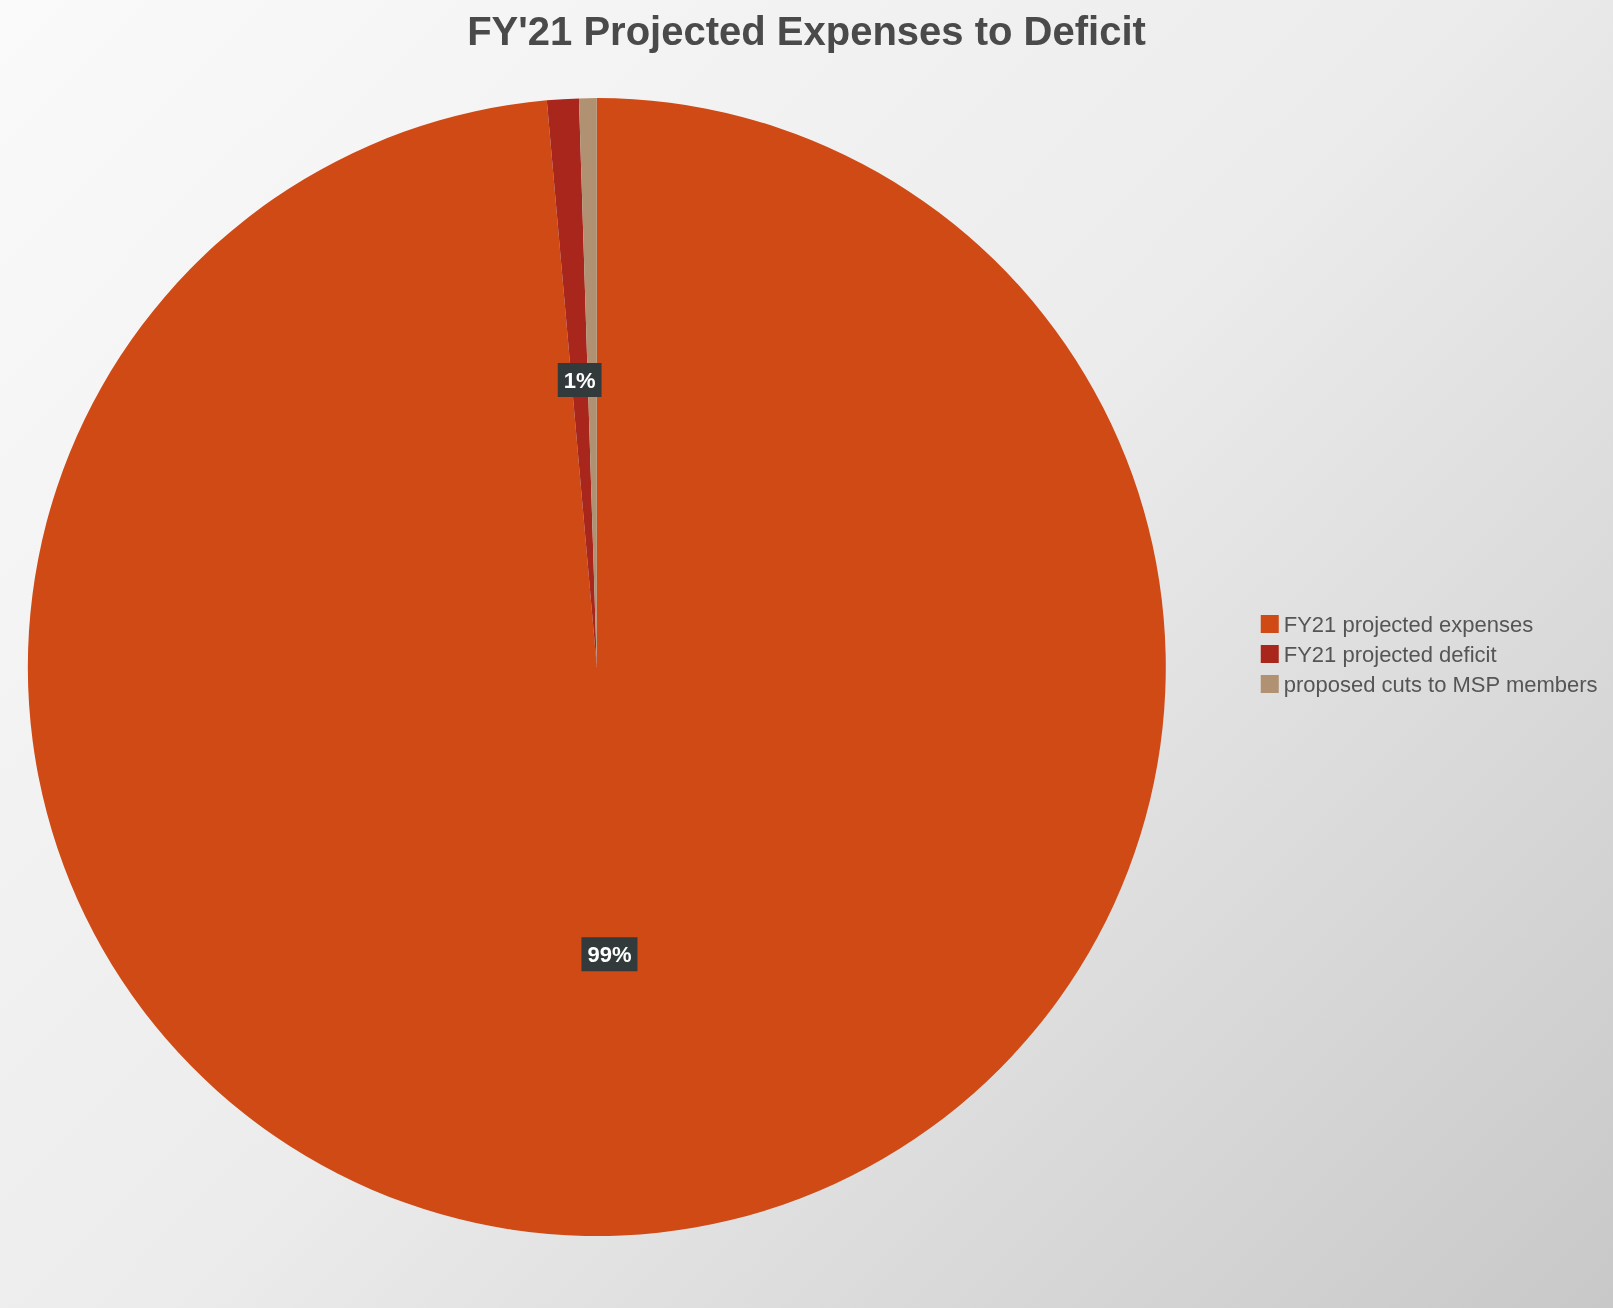 This screenshot has width=1613, height=1308. Describe the element at coordinates (806, 31) in the screenshot. I see `chart-title: FY'21 Projected Expenses to Deficit` at that location.